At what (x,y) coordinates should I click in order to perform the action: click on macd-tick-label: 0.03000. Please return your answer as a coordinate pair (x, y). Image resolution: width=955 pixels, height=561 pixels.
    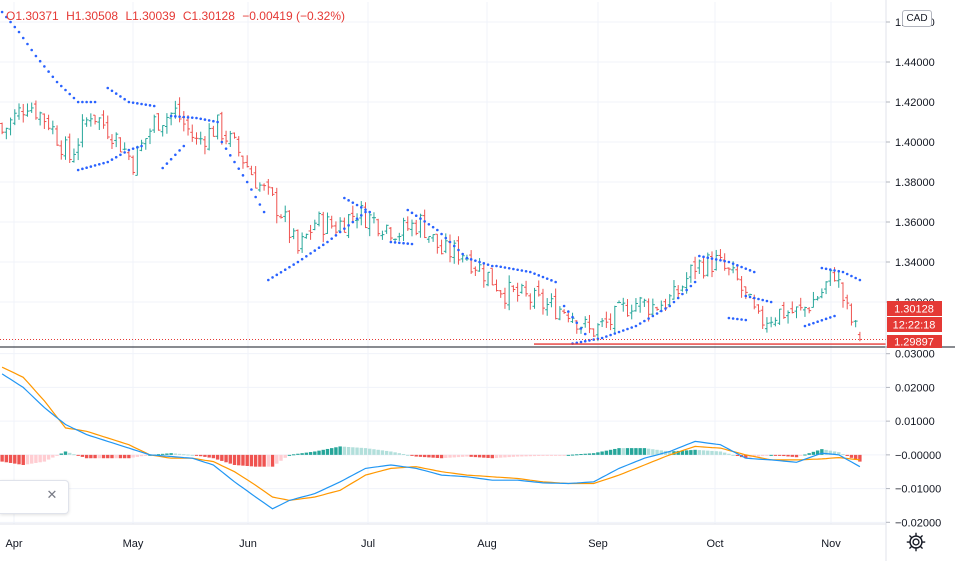
    Looking at the image, I should click on (915, 355).